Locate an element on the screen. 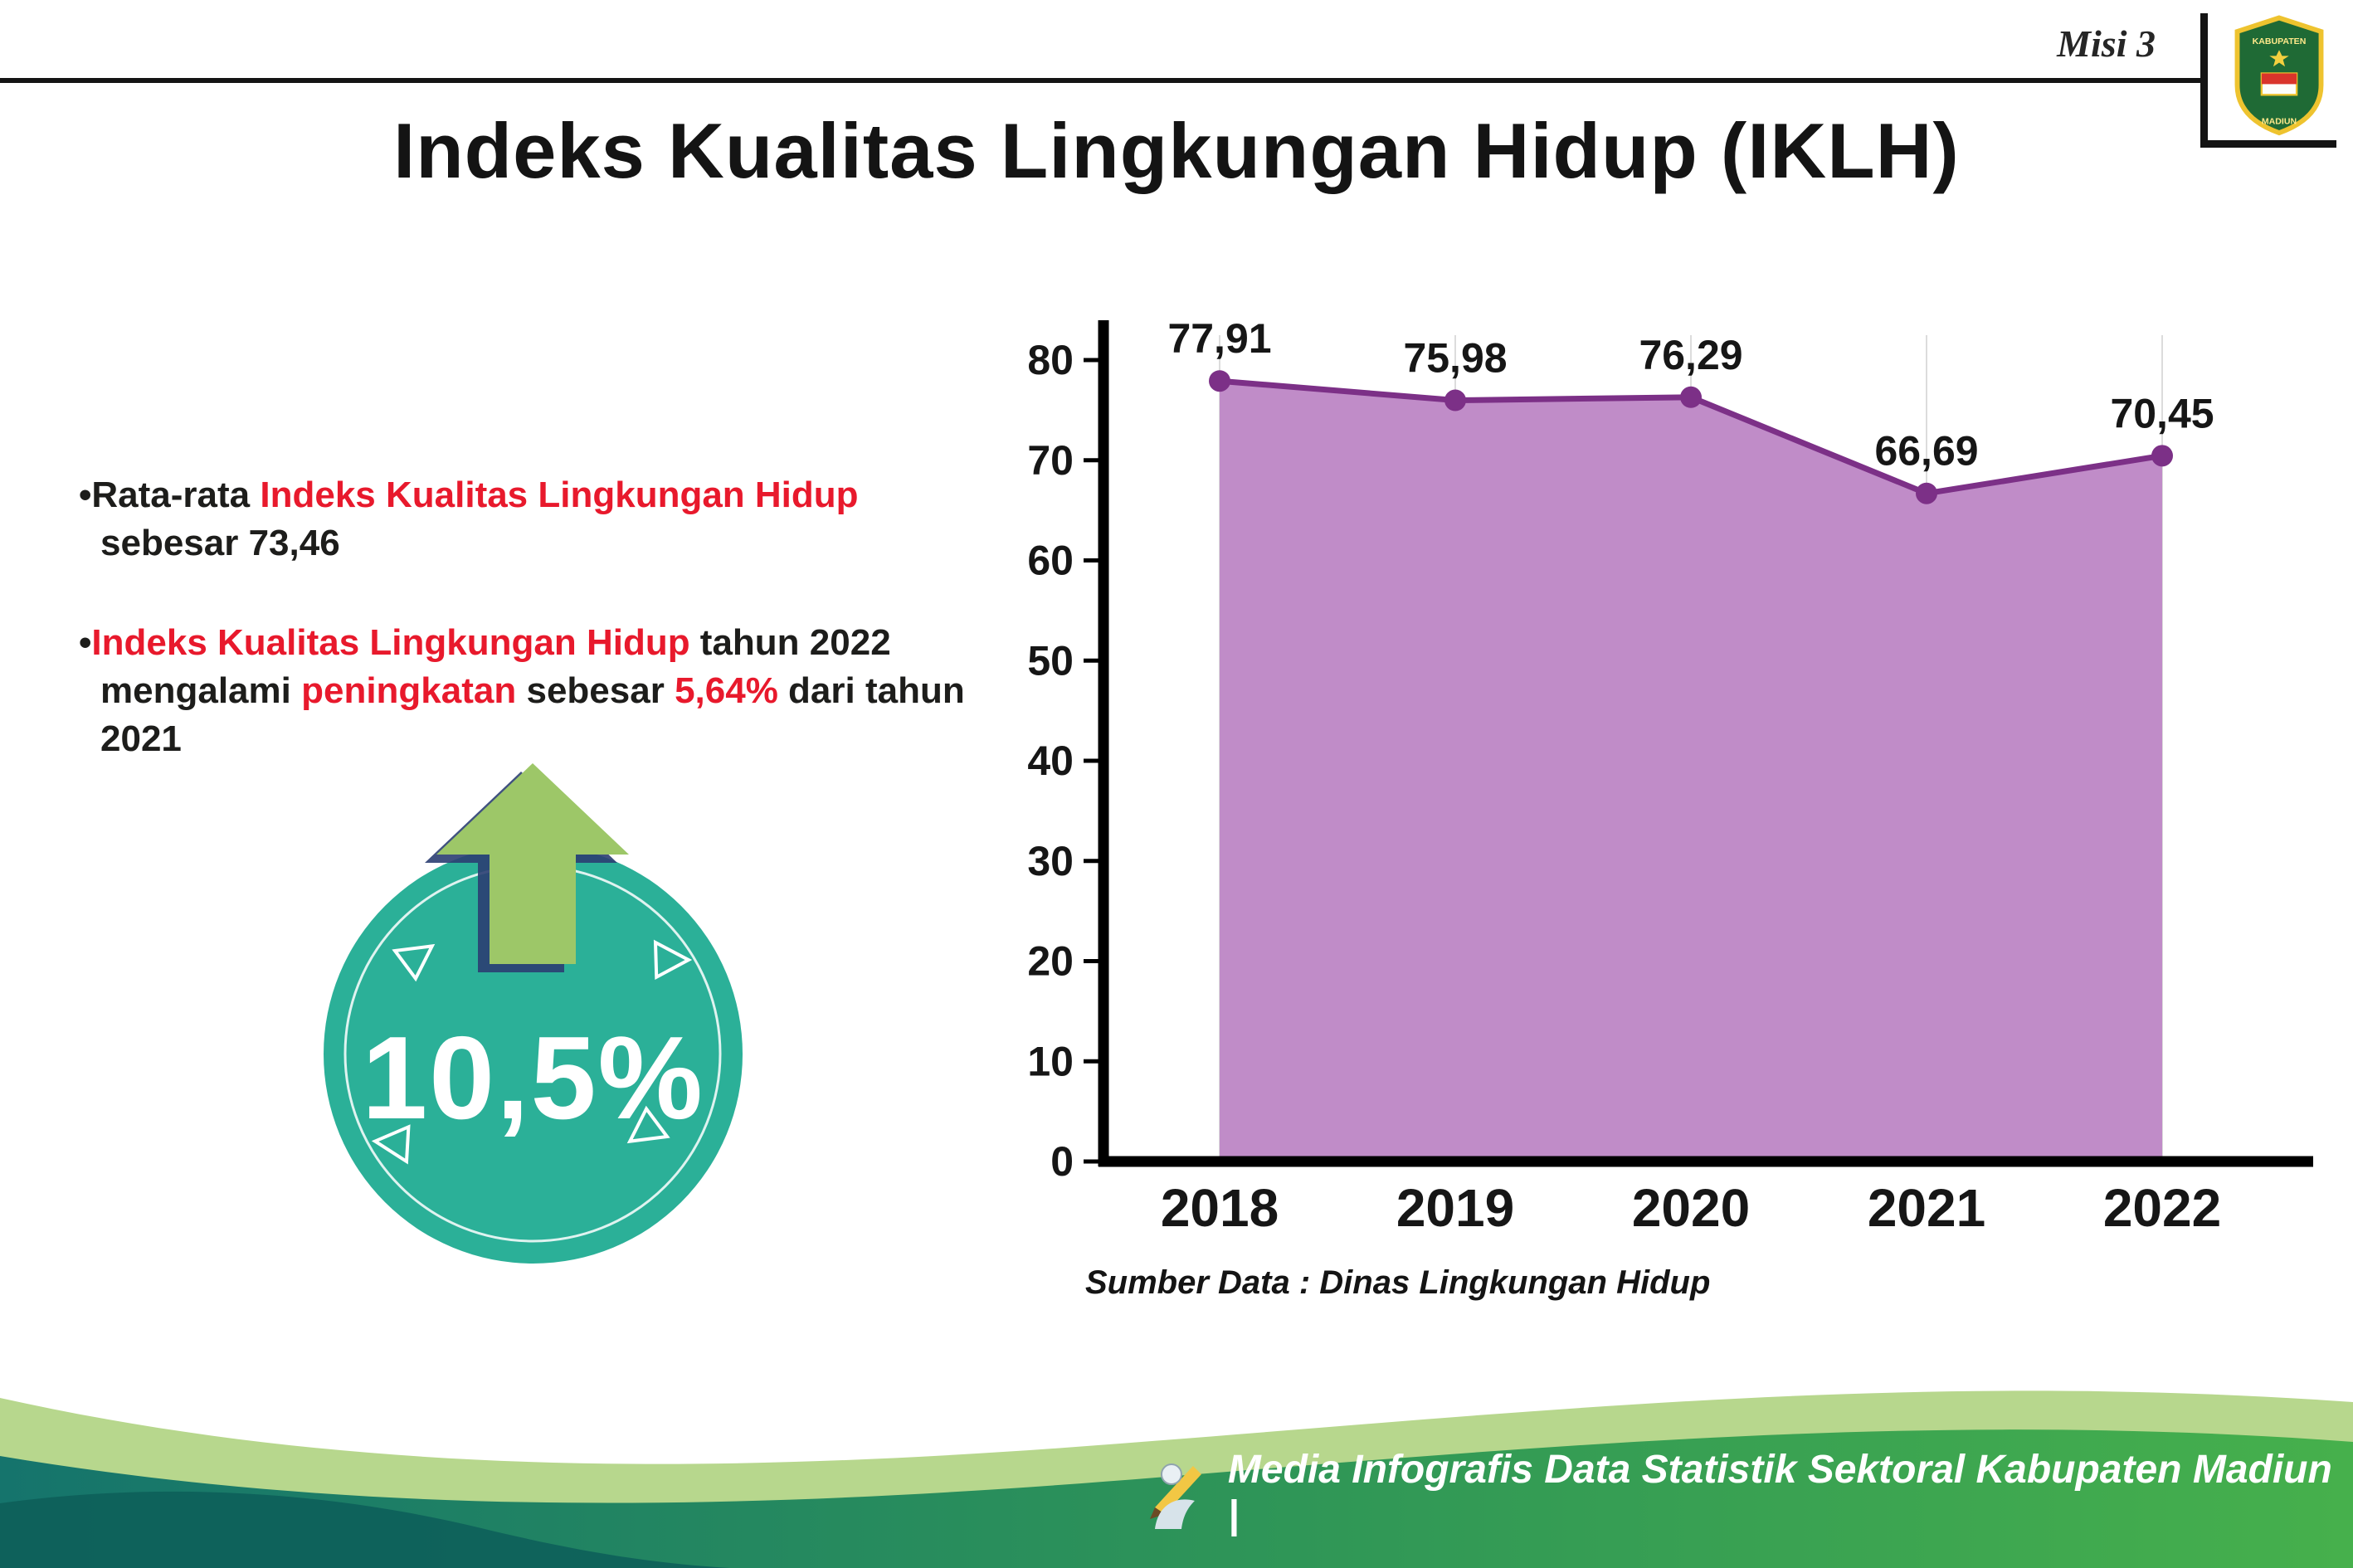 The image size is (2353, 1568). chart-y-tick-label: 0 is located at coordinates (1062, 1161).